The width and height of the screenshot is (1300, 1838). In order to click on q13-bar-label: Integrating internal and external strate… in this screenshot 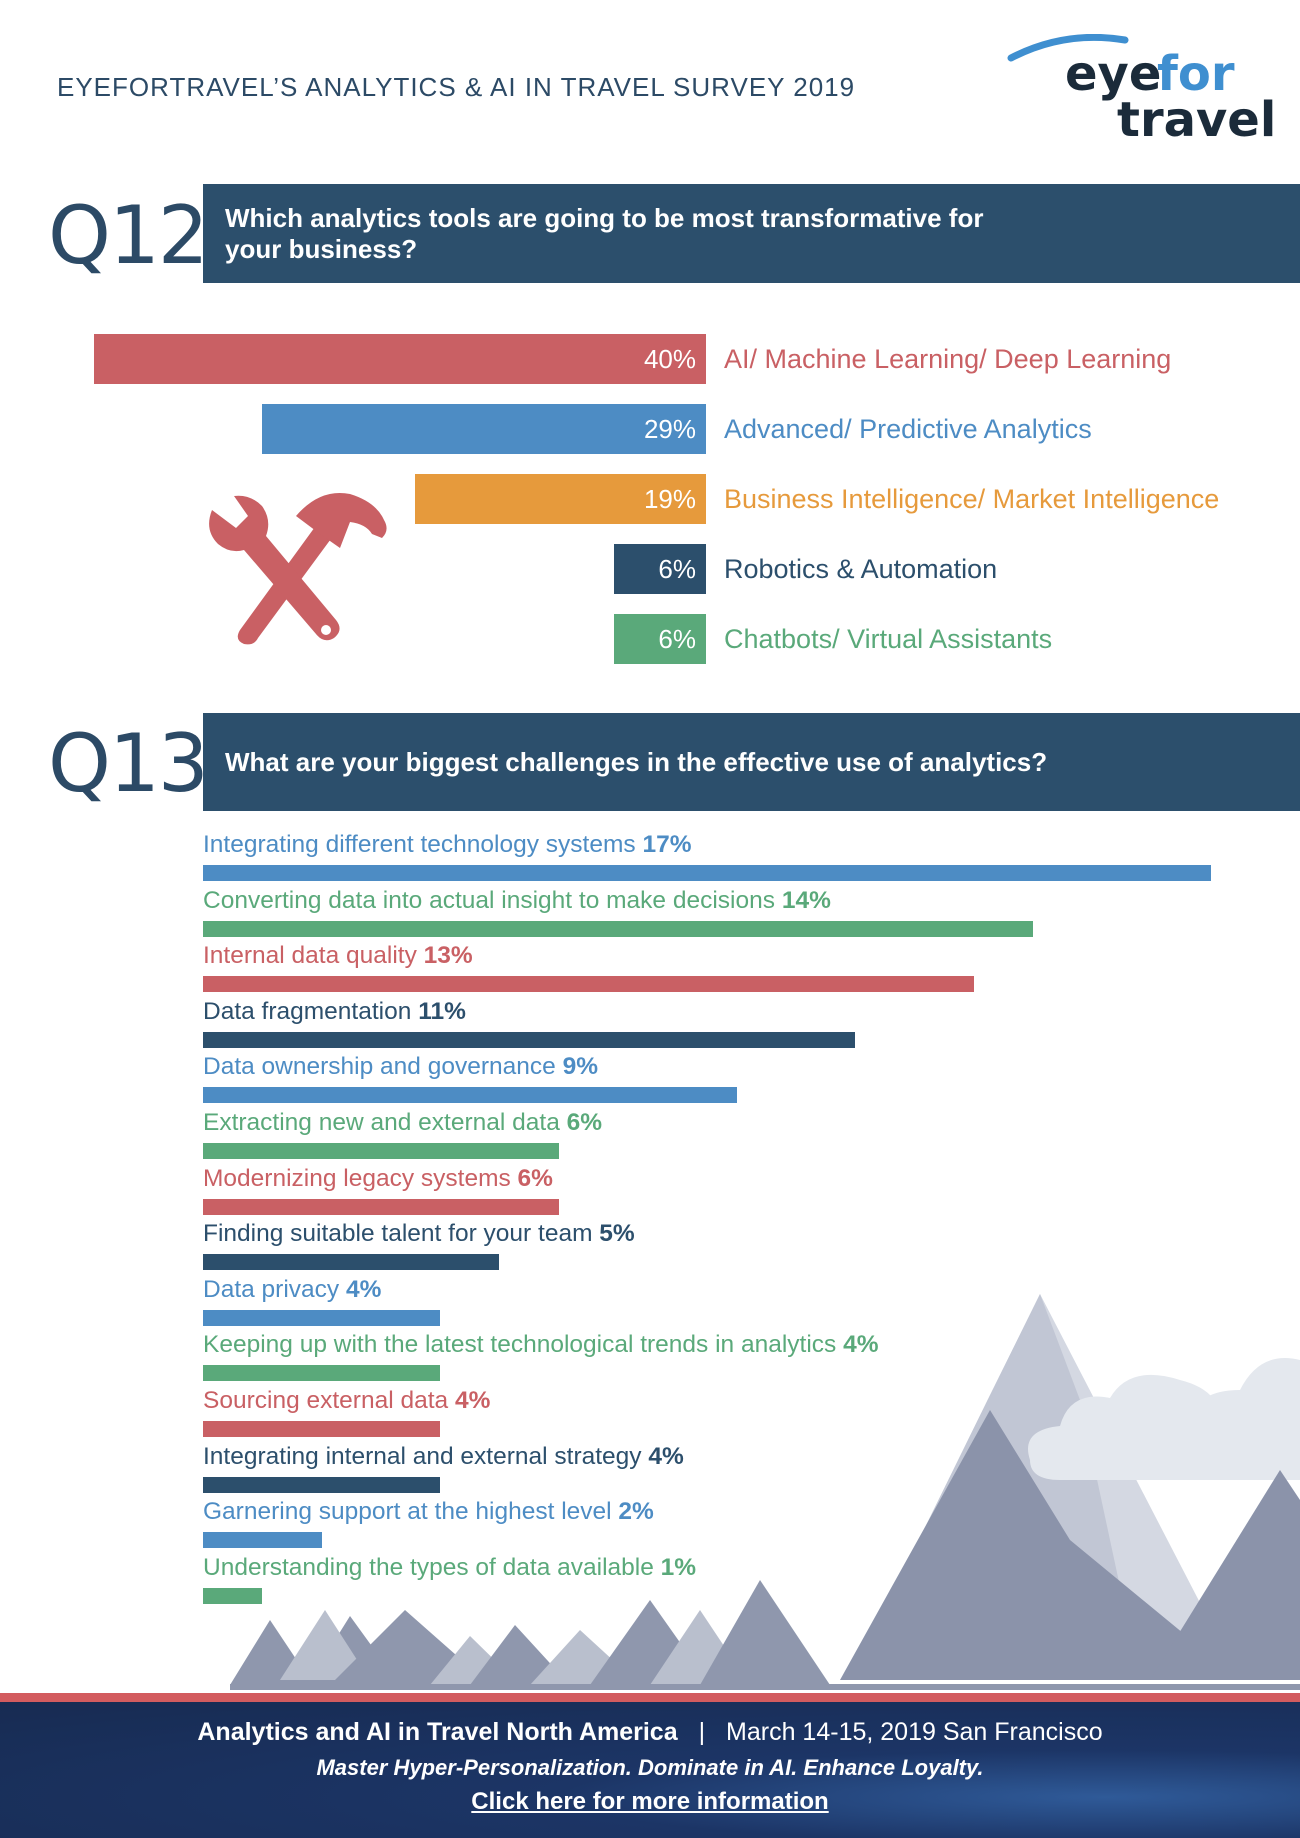, I will do `click(443, 1457)`.